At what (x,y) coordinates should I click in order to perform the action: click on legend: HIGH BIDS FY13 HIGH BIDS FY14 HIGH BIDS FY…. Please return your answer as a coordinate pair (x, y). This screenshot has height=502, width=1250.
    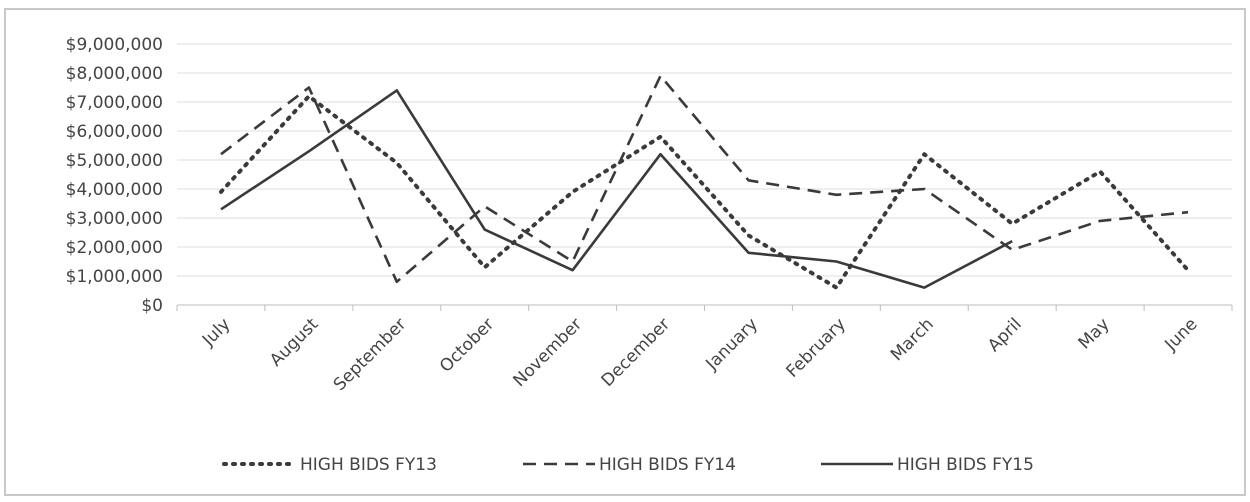
    Looking at the image, I should click on (629, 465).